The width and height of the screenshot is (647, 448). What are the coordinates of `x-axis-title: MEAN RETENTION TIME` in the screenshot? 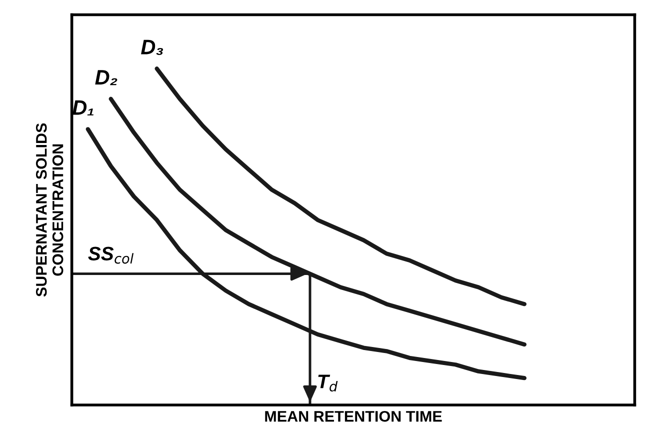 It's located at (353, 416).